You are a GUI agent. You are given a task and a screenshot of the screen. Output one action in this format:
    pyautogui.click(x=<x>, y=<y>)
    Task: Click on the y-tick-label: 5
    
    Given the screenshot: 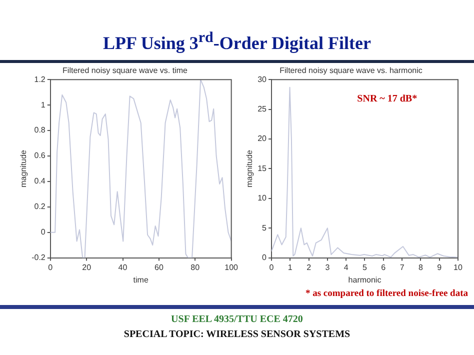 What is the action you would take?
    pyautogui.click(x=265, y=227)
    